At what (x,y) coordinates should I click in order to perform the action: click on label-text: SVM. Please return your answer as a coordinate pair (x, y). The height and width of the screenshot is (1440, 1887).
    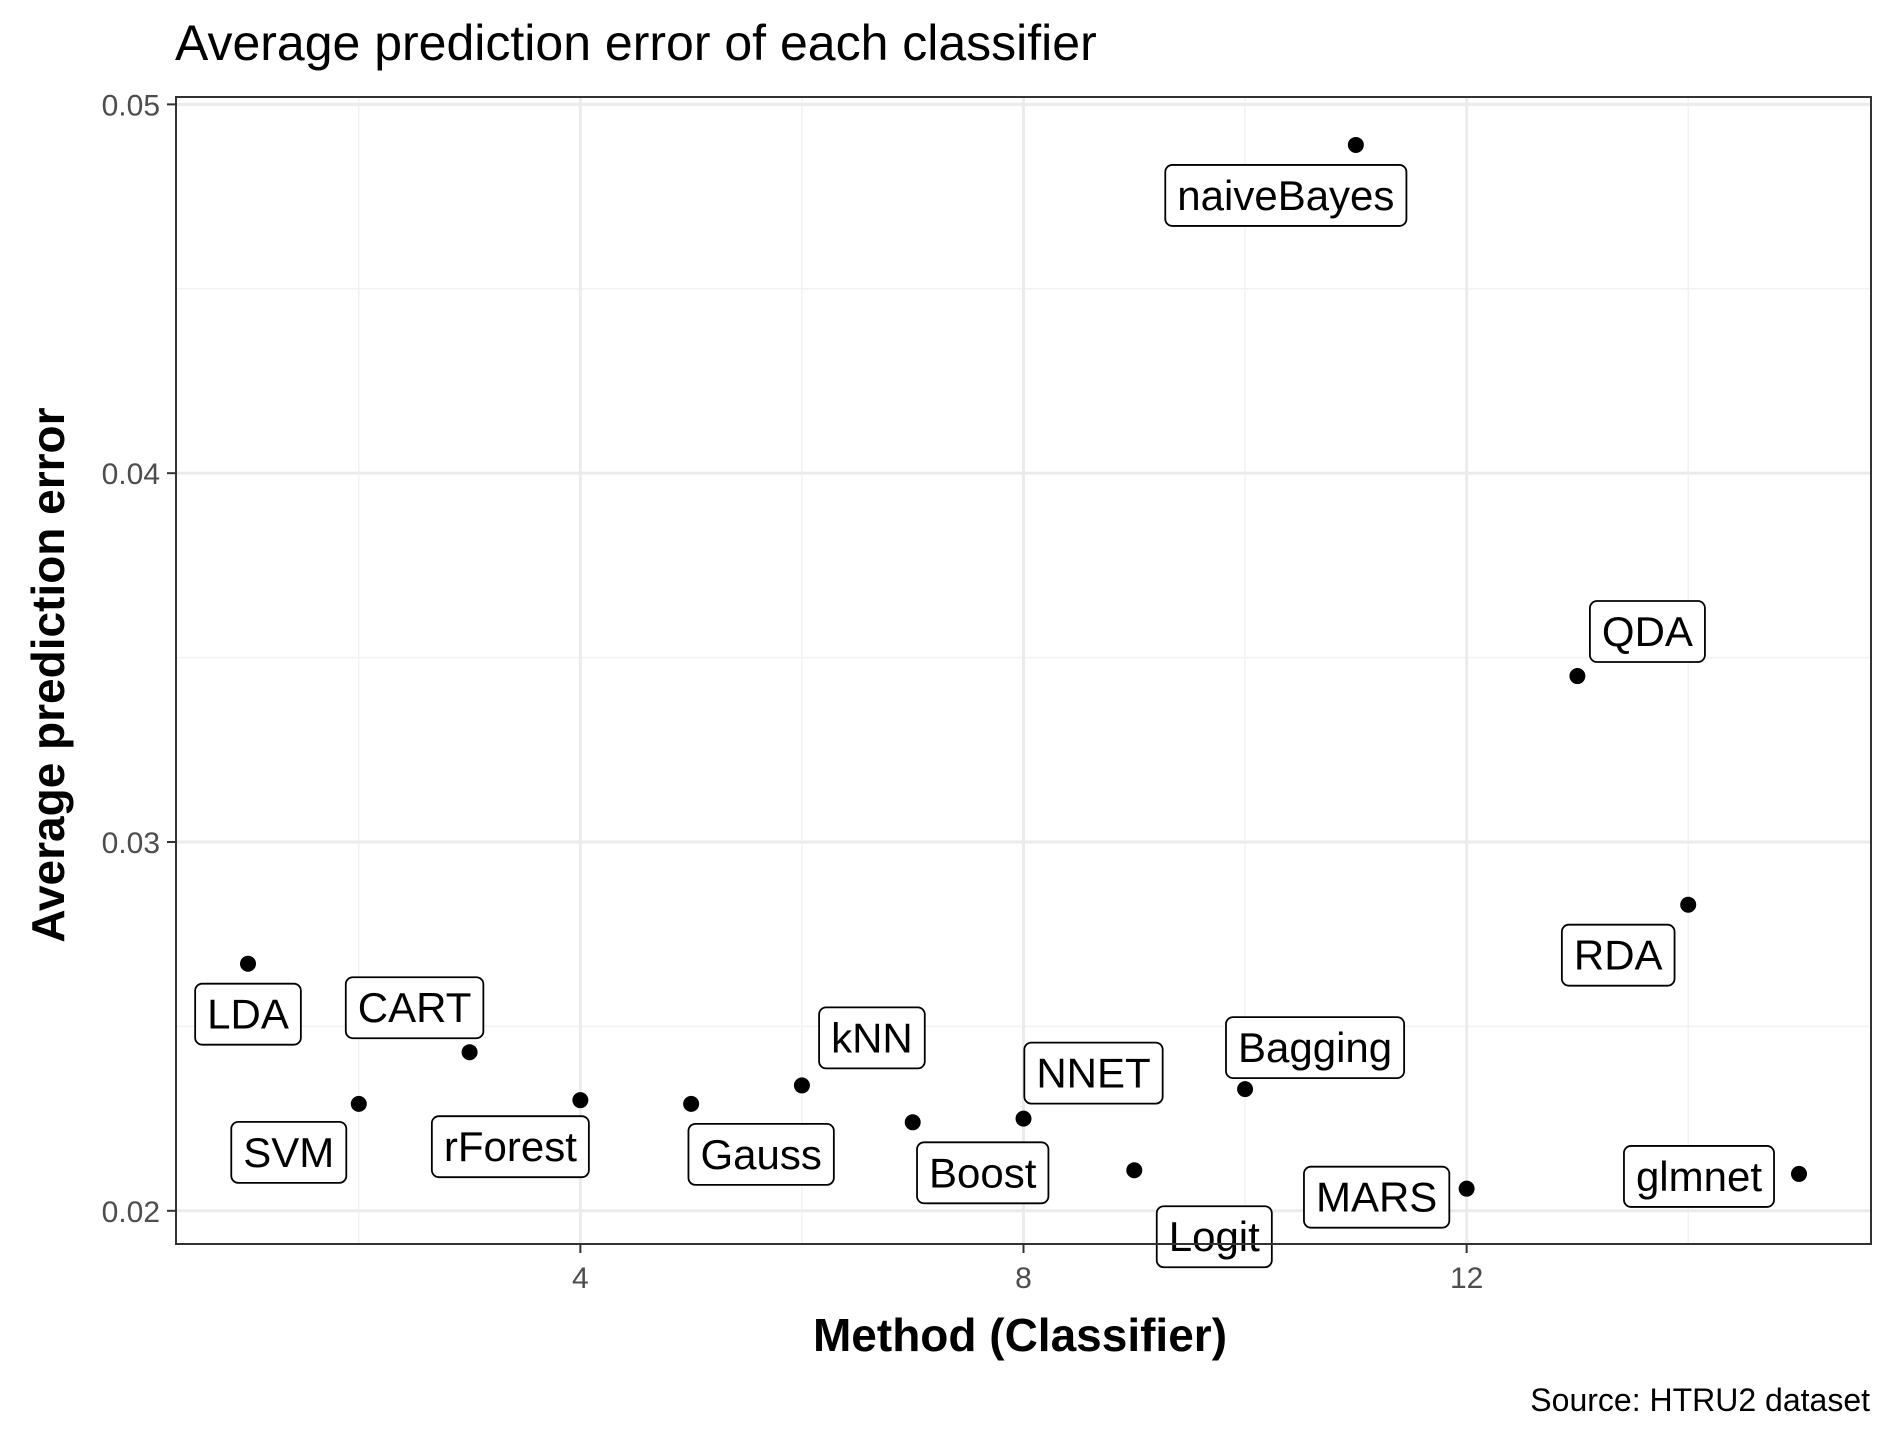
    Looking at the image, I should click on (288, 1152).